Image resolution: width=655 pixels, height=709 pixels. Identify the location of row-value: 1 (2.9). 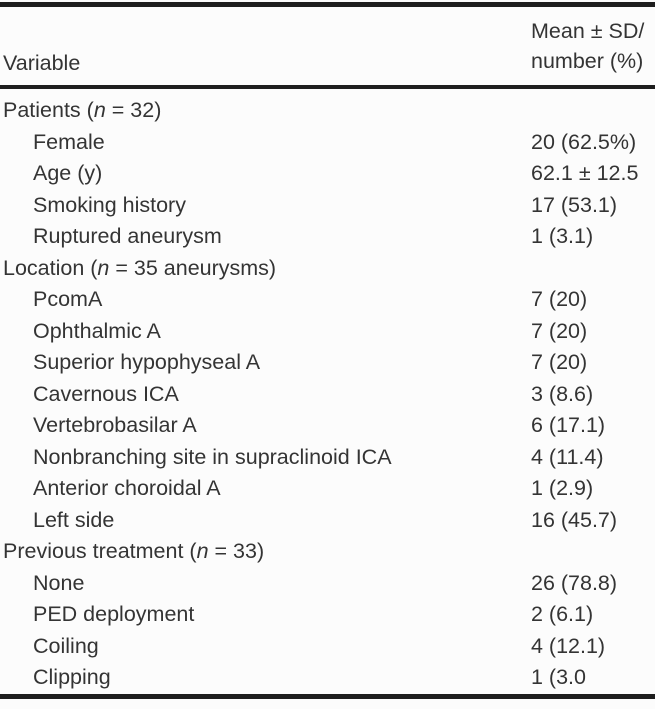
(562, 488).